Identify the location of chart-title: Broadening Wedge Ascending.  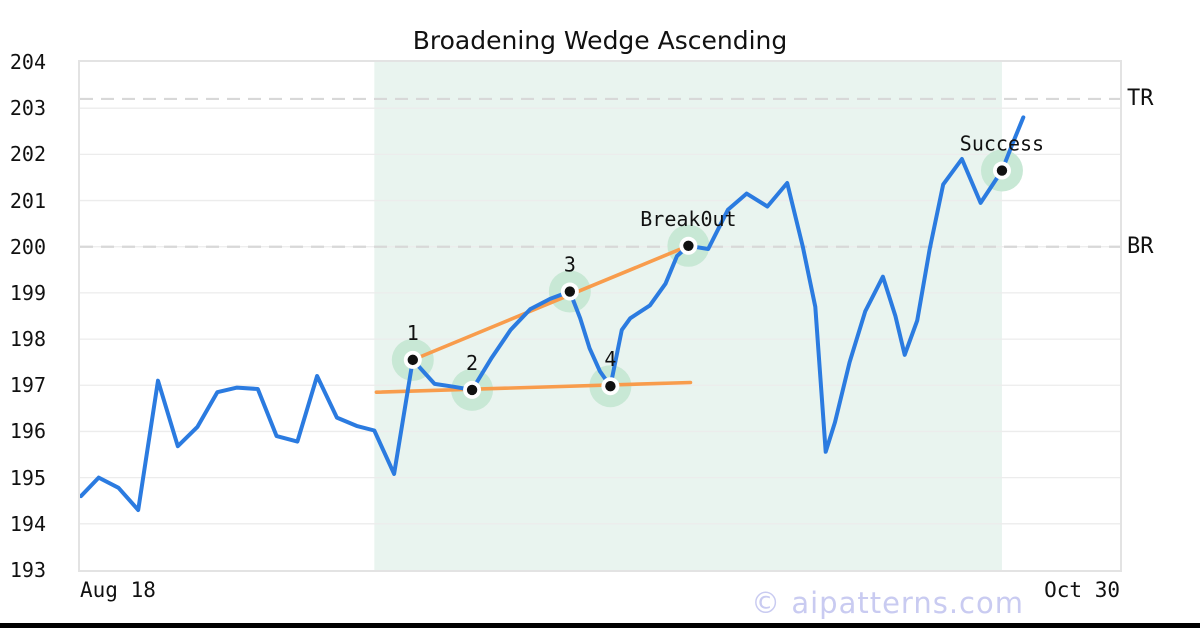
(600, 40).